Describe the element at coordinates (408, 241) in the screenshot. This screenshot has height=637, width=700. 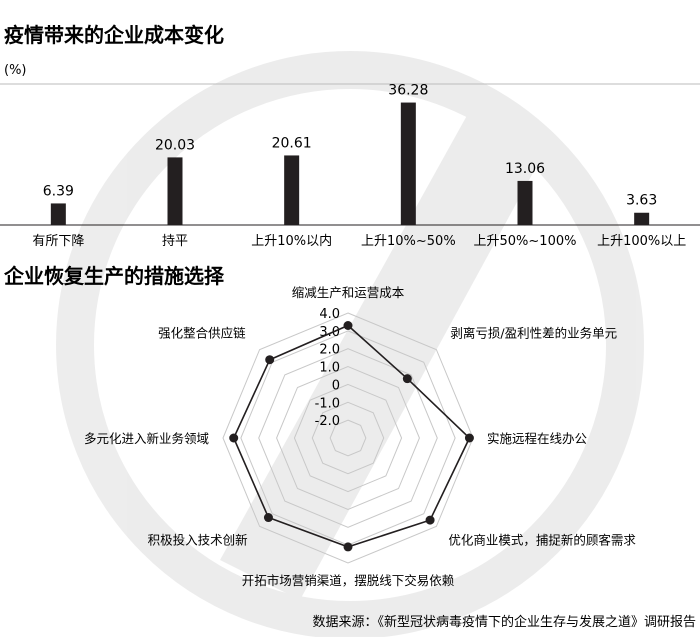
I see `bar-category-label: 上升10%~50%` at that location.